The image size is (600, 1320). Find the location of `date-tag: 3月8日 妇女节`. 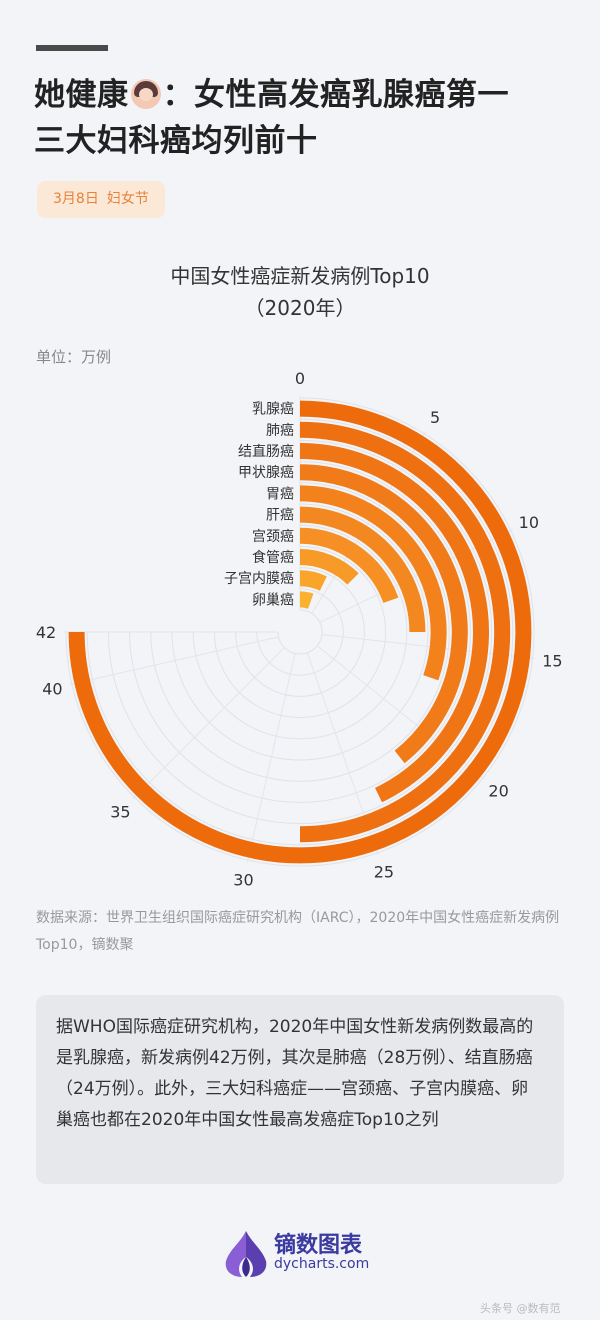

date-tag: 3月8日 妇女节 is located at coordinates (101, 199).